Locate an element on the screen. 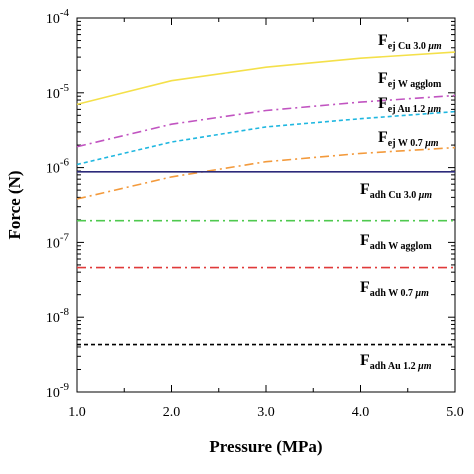 The width and height of the screenshot is (474, 474). y-tick-label: 10⁻⁹ is located at coordinates (58, 391).